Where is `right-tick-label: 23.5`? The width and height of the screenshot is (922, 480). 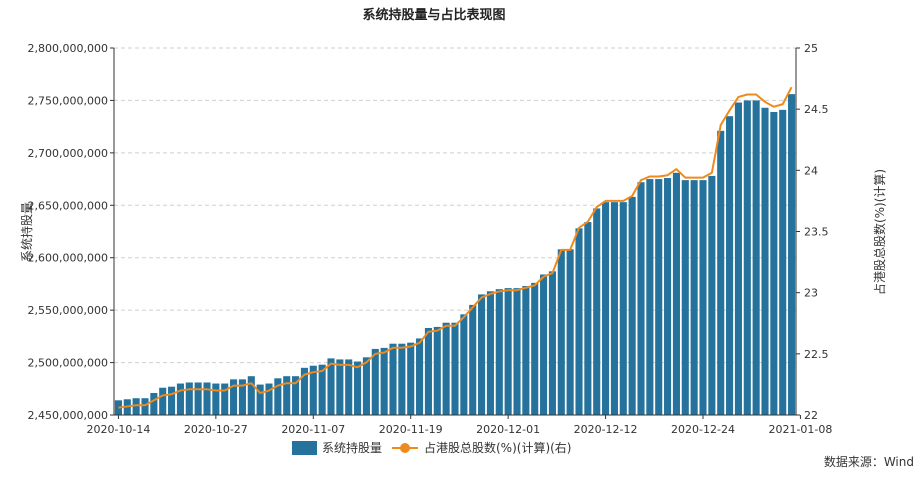 right-tick-label: 23.5 is located at coordinates (816, 232).